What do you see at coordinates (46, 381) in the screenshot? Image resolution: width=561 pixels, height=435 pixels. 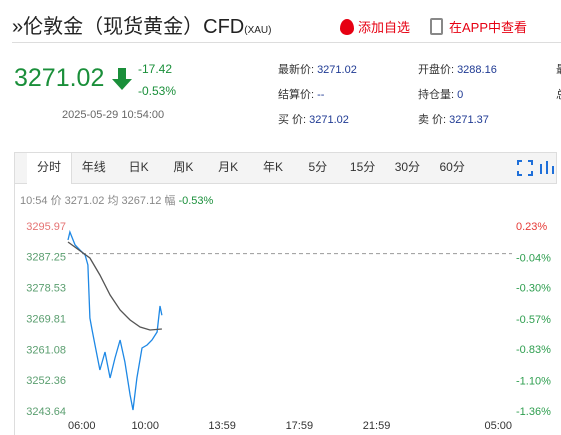 I see `y-tick-label: 3252.36` at bounding box center [46, 381].